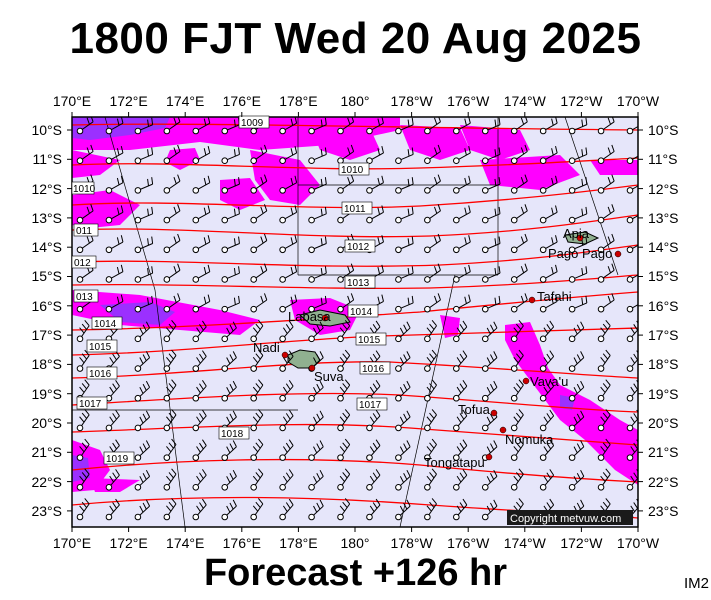 The width and height of the screenshot is (711, 600). I want to click on place-label-labasa: Labasa, so click(309, 316).